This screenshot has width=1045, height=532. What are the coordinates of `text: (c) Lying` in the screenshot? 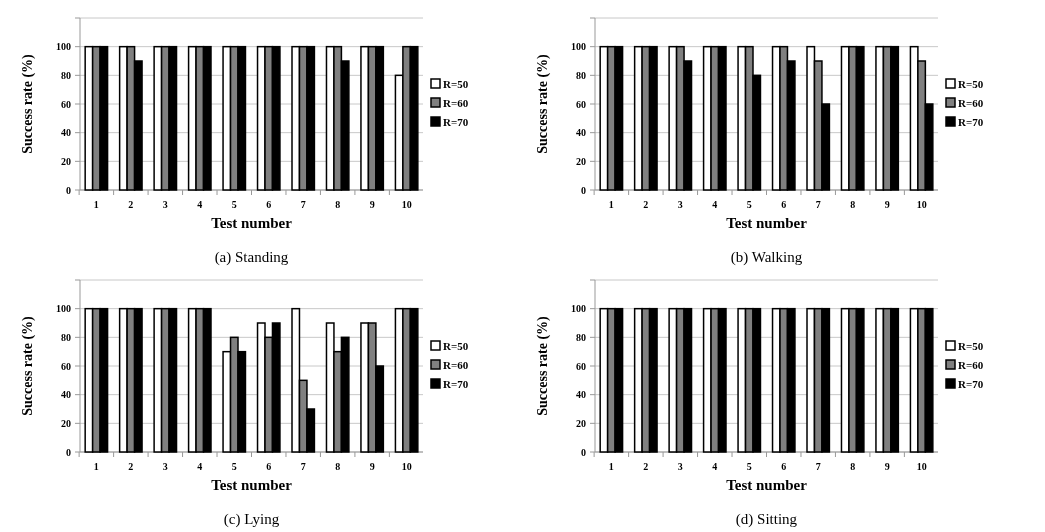 It's located at (251, 519).